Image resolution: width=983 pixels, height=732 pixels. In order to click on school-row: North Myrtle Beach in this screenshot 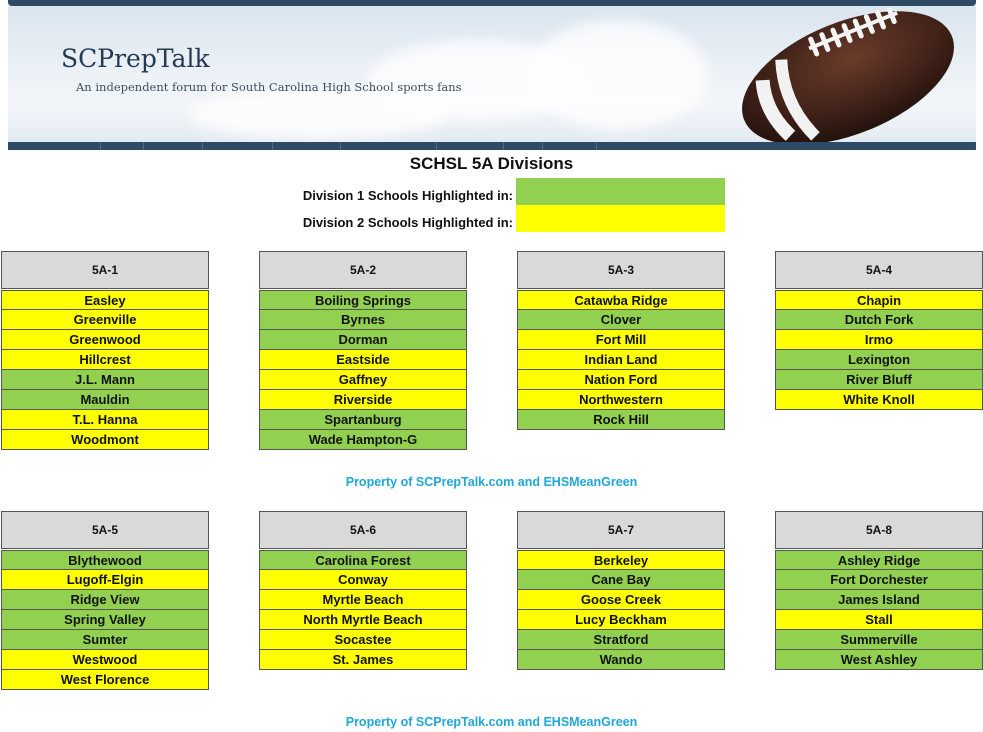, I will do `click(363, 620)`.